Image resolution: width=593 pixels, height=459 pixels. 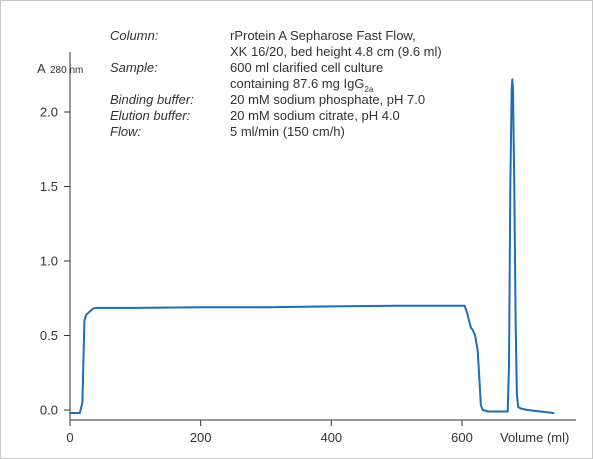 I want to click on annotation-value: XK 16/20, bed height 4.8 cm (9.6 ml), so click(x=336, y=51).